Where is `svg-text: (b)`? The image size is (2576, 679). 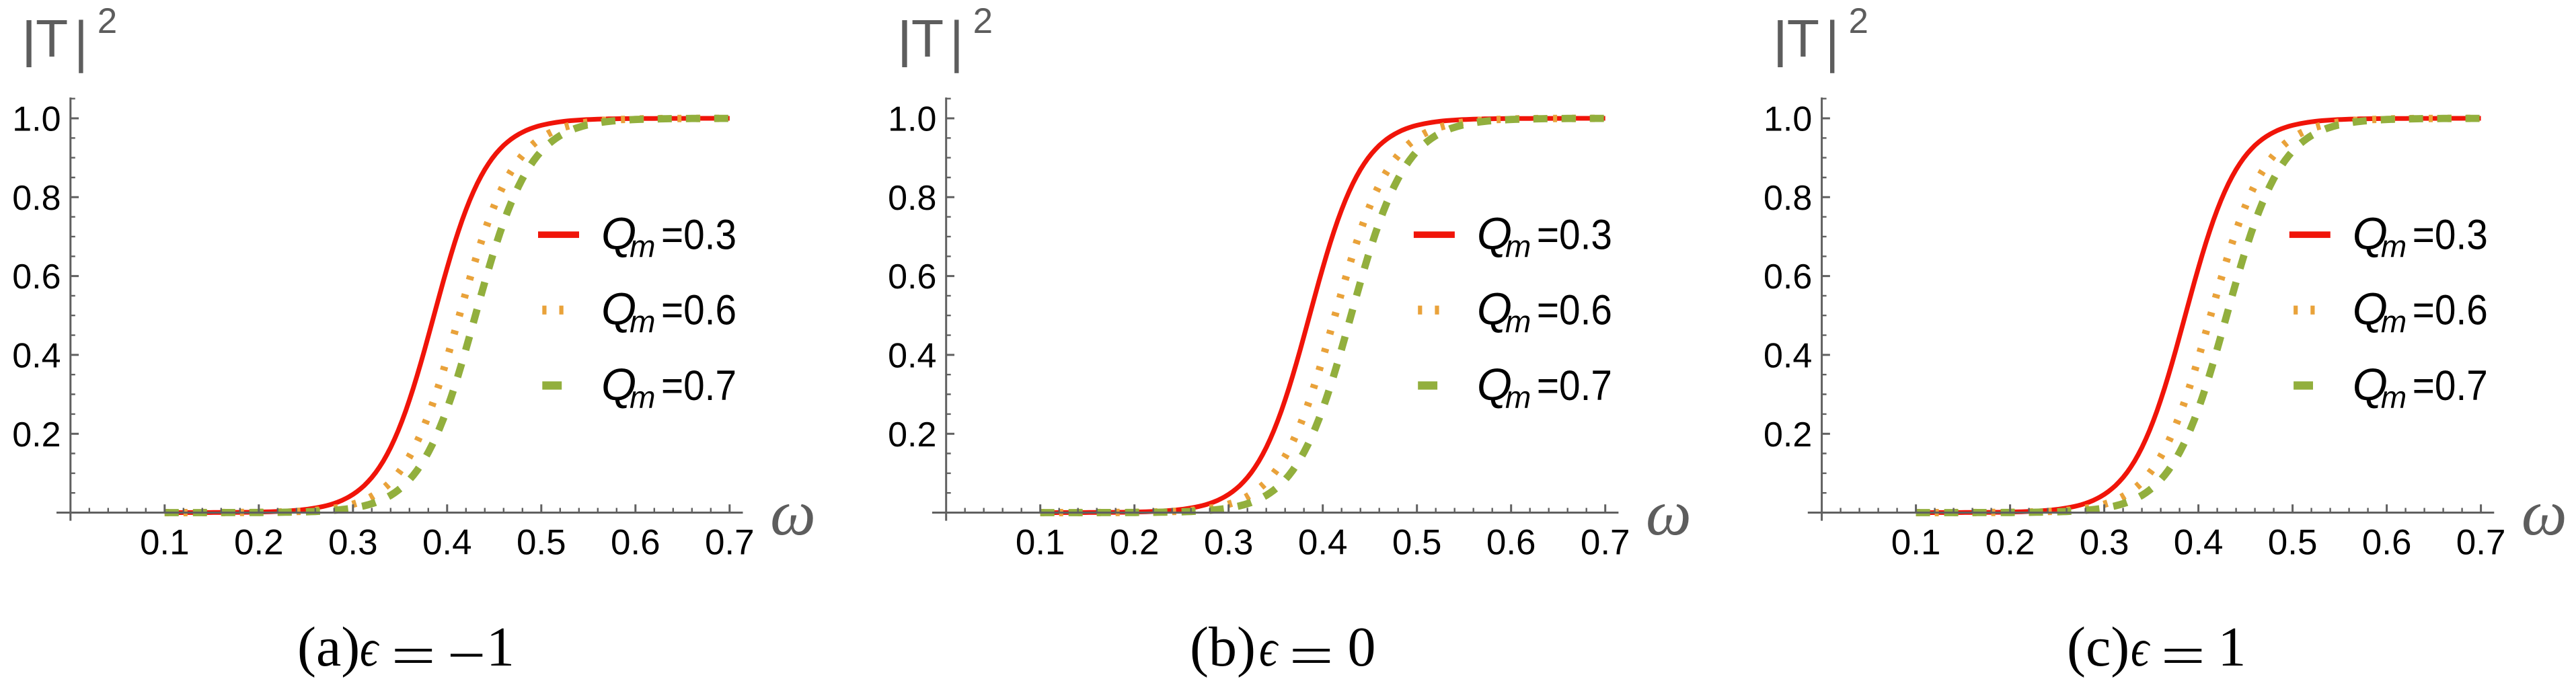 svg-text: (b) is located at coordinates (1223, 647).